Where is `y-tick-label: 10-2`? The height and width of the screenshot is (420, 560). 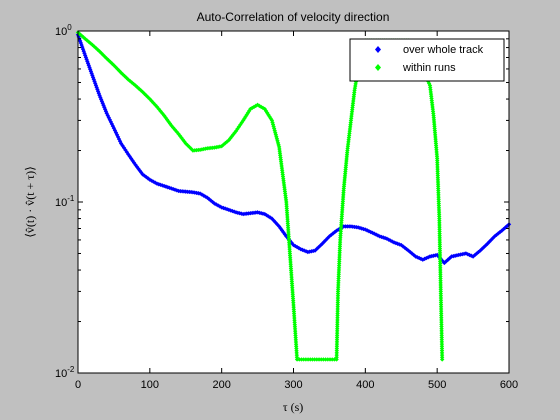 y-tick-label: 10-2 is located at coordinates (65, 372).